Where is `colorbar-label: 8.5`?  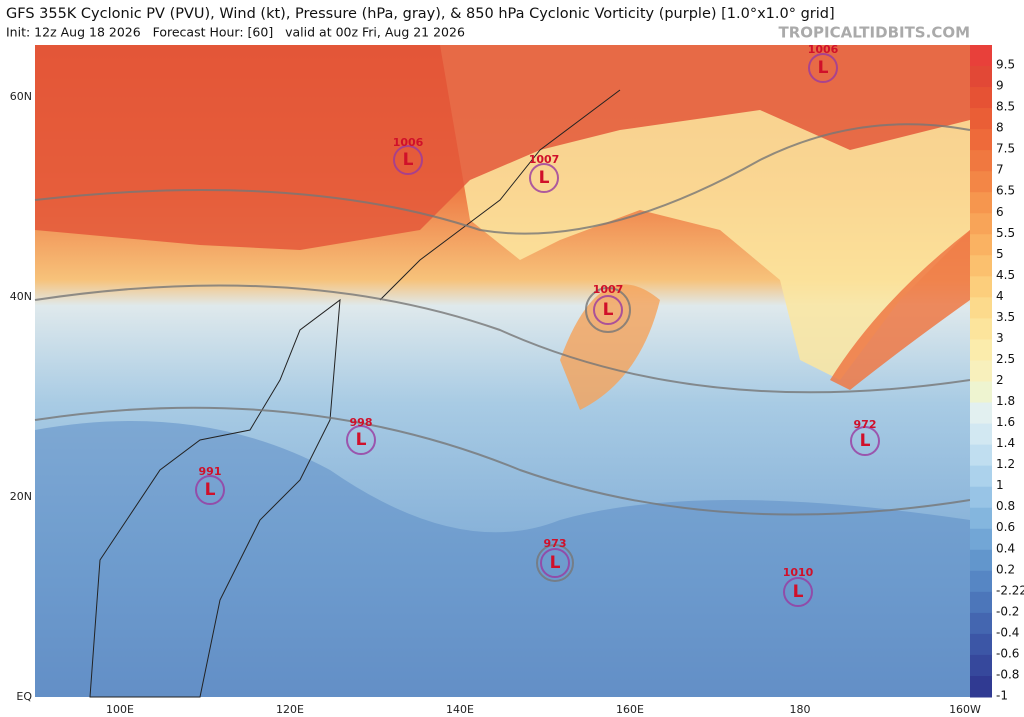 colorbar-label: 8.5 is located at coordinates (1005, 107).